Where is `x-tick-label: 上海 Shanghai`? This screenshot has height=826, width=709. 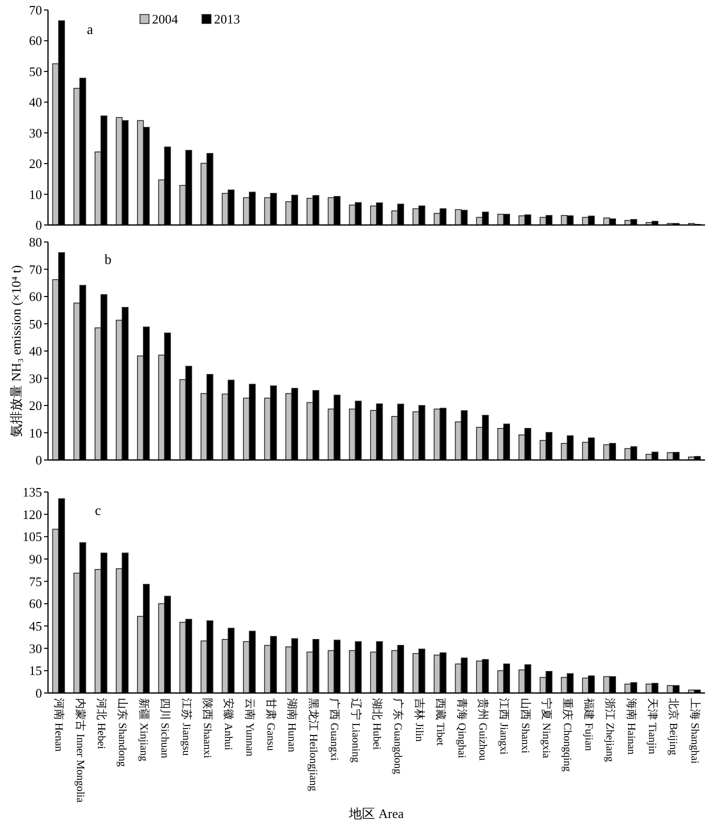
x-tick-label: 上海 Shanghai is located at coordinates (695, 731).